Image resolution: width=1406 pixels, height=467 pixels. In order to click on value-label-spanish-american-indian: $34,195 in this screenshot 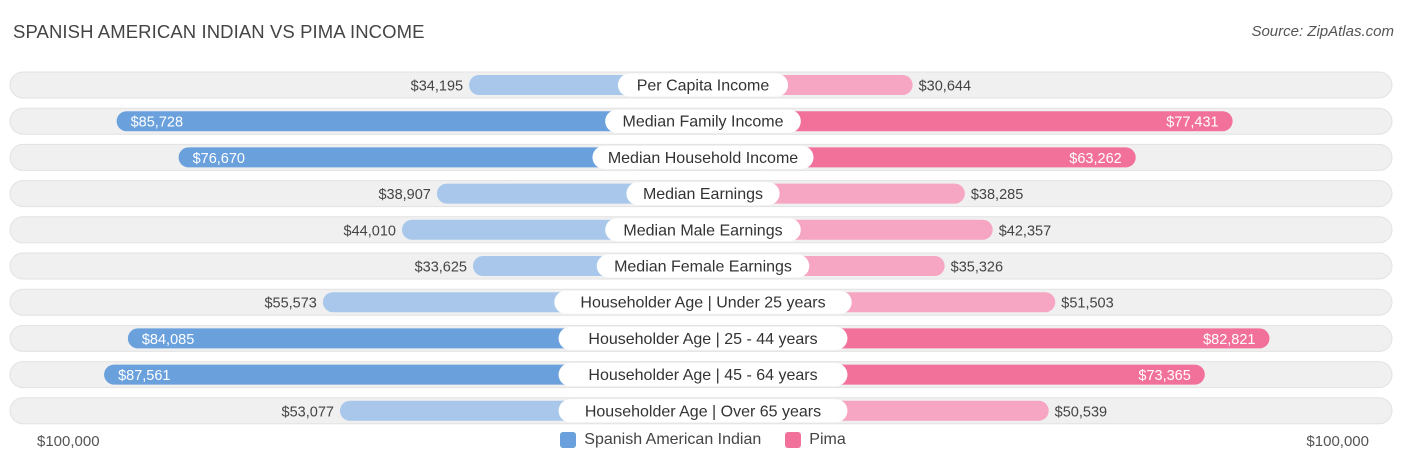, I will do `click(437, 87)`.